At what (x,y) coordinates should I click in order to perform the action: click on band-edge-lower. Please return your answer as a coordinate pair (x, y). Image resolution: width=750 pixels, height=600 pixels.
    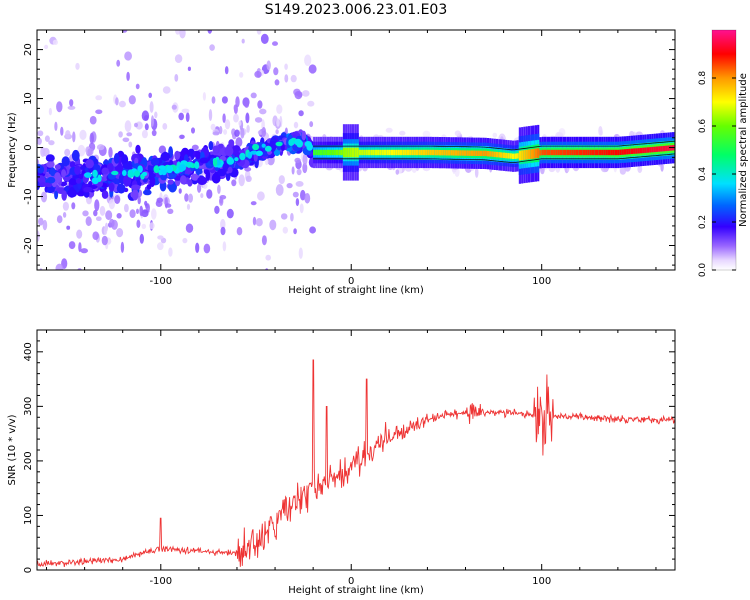
    Looking at the image, I should click on (494, 158).